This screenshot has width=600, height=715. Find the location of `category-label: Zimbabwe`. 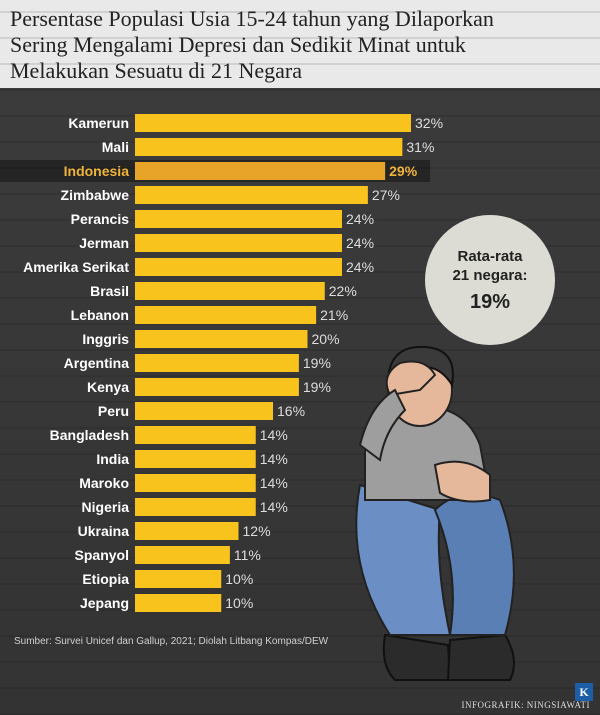

category-label: Zimbabwe is located at coordinates (95, 195).